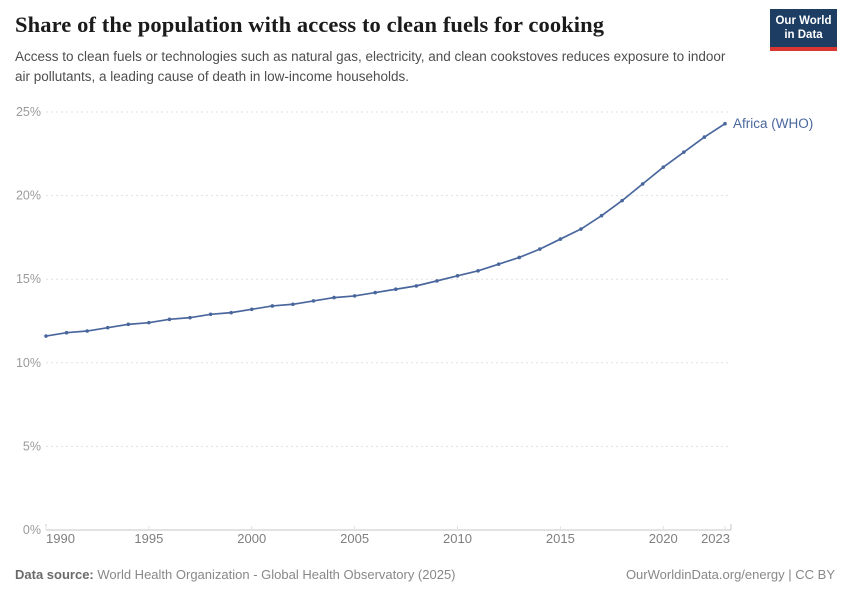  I want to click on x-tick-label: 1990, so click(60, 538).